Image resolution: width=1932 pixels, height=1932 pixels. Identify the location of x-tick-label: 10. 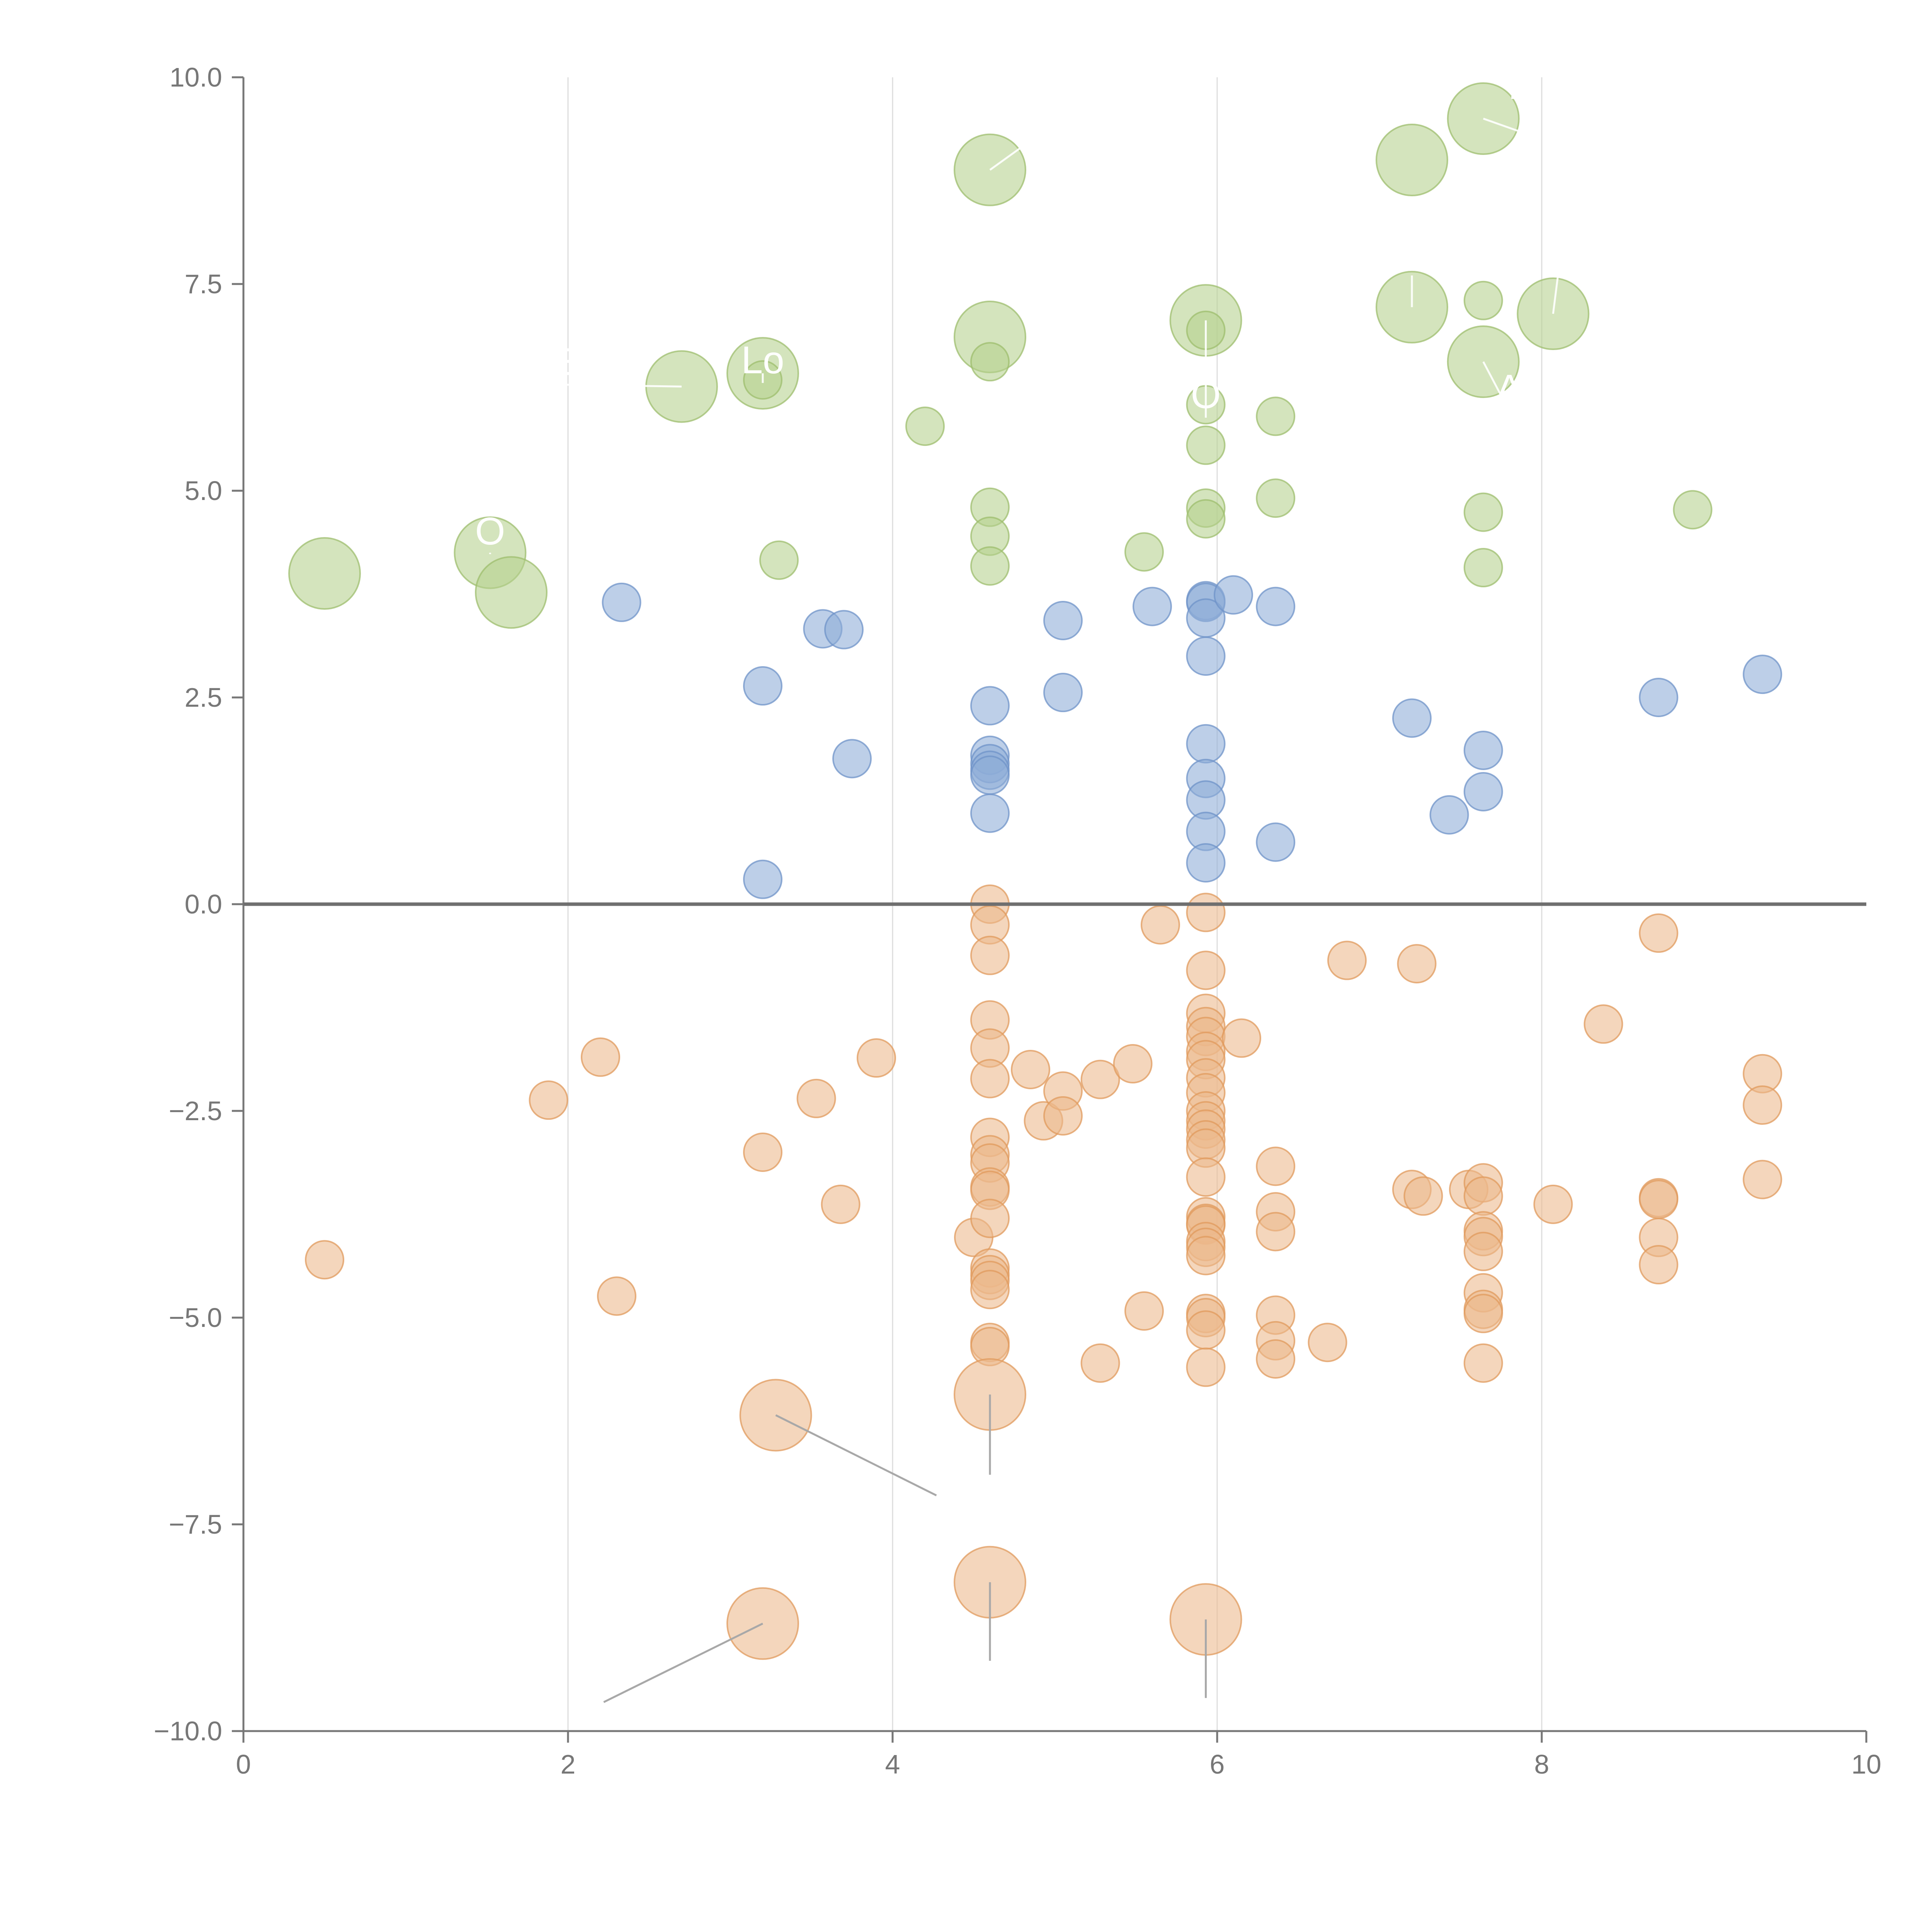
(1866, 1764).